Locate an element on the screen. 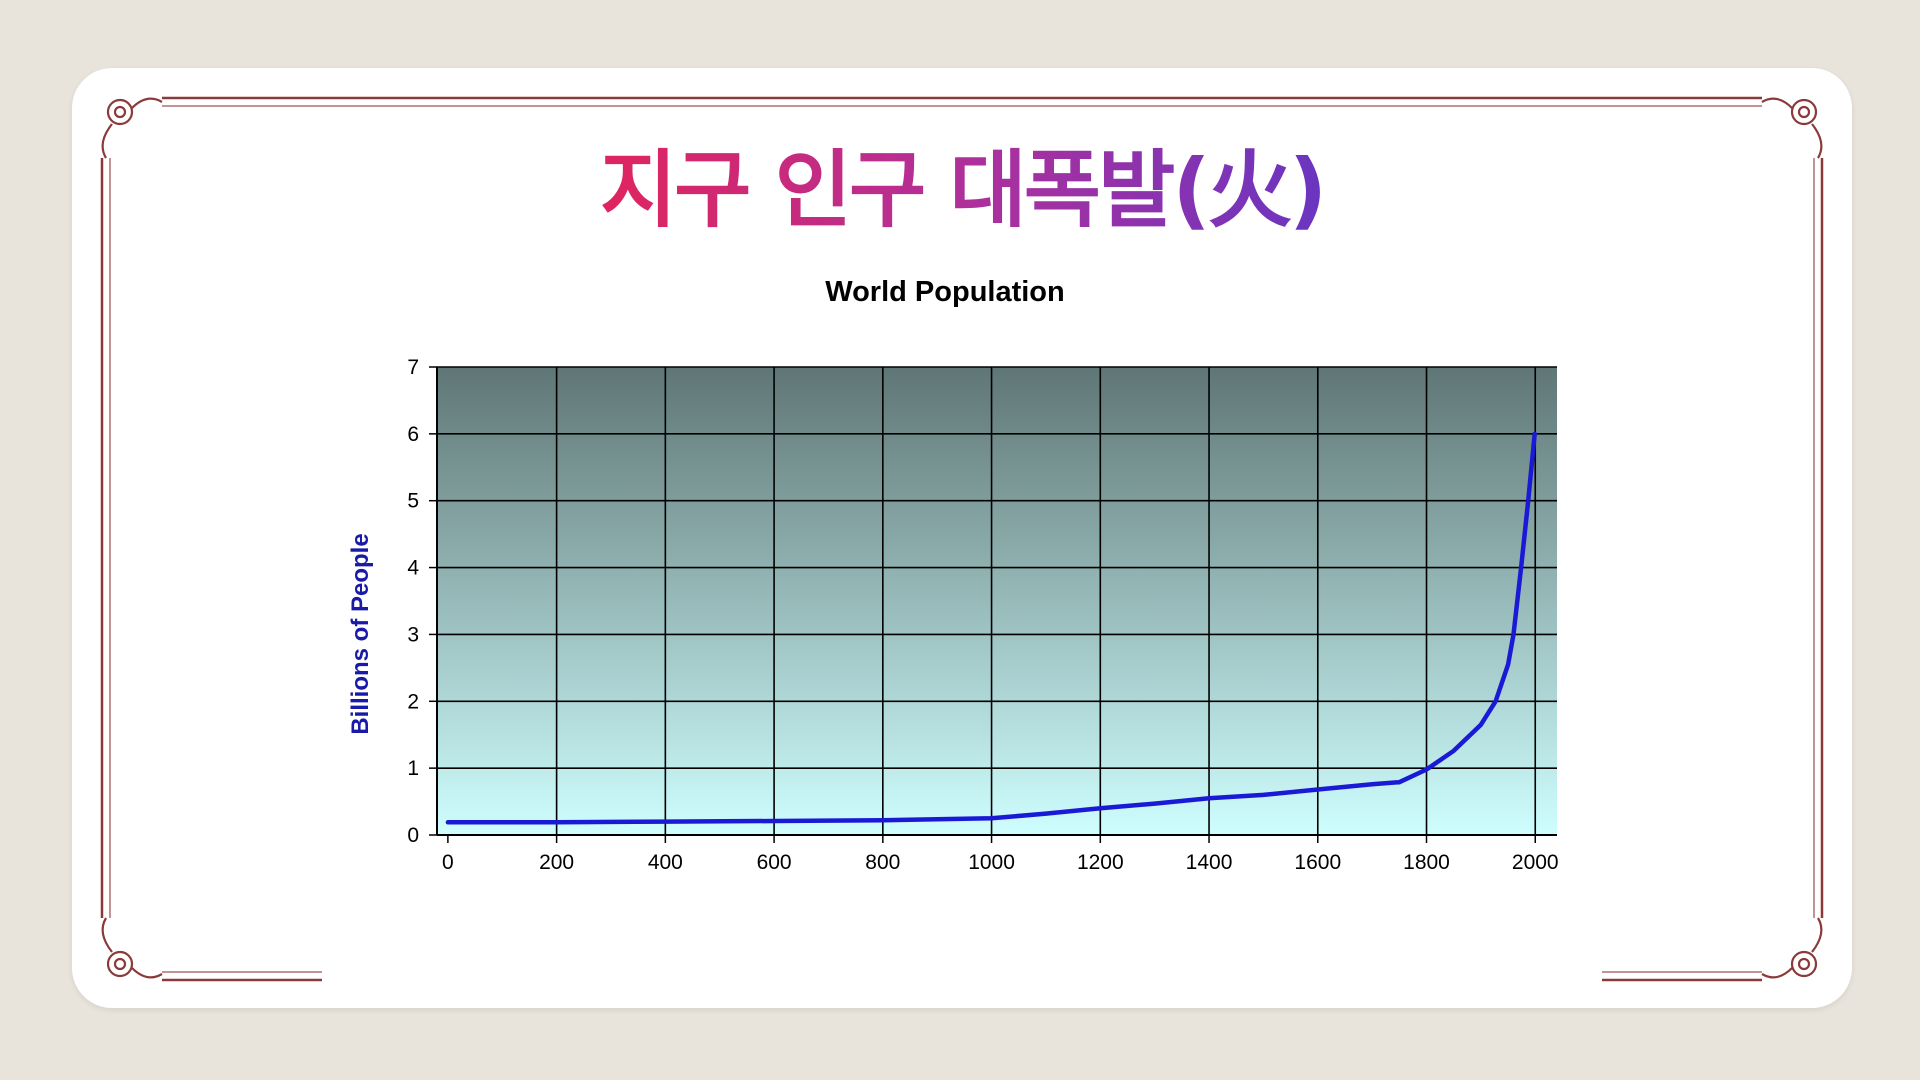 This screenshot has height=1080, width=1920. y-tick-label: 3 is located at coordinates (413, 634).